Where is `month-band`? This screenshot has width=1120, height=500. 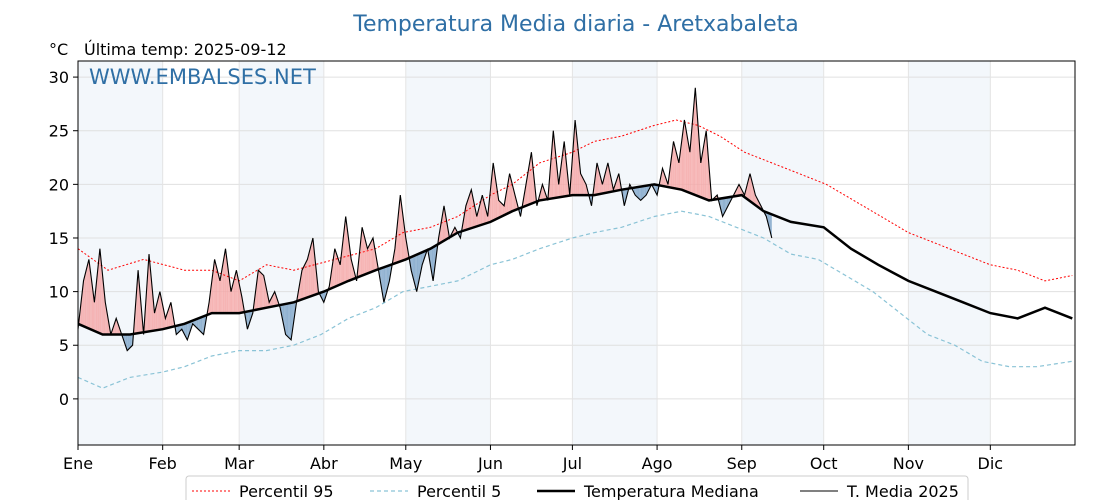 month-band is located at coordinates (782, 253).